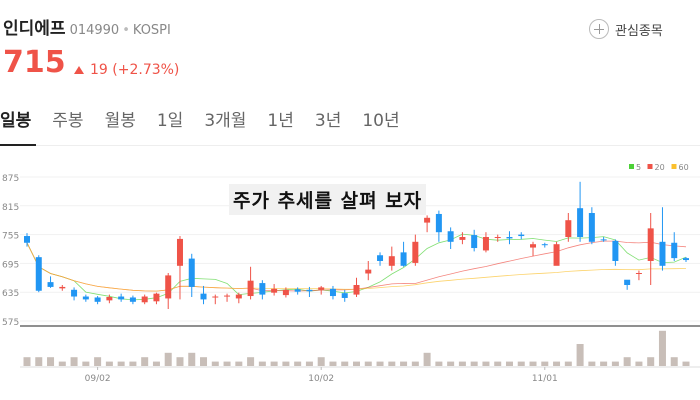 The image size is (700, 400). I want to click on y-tick-label: 755, so click(10, 237).